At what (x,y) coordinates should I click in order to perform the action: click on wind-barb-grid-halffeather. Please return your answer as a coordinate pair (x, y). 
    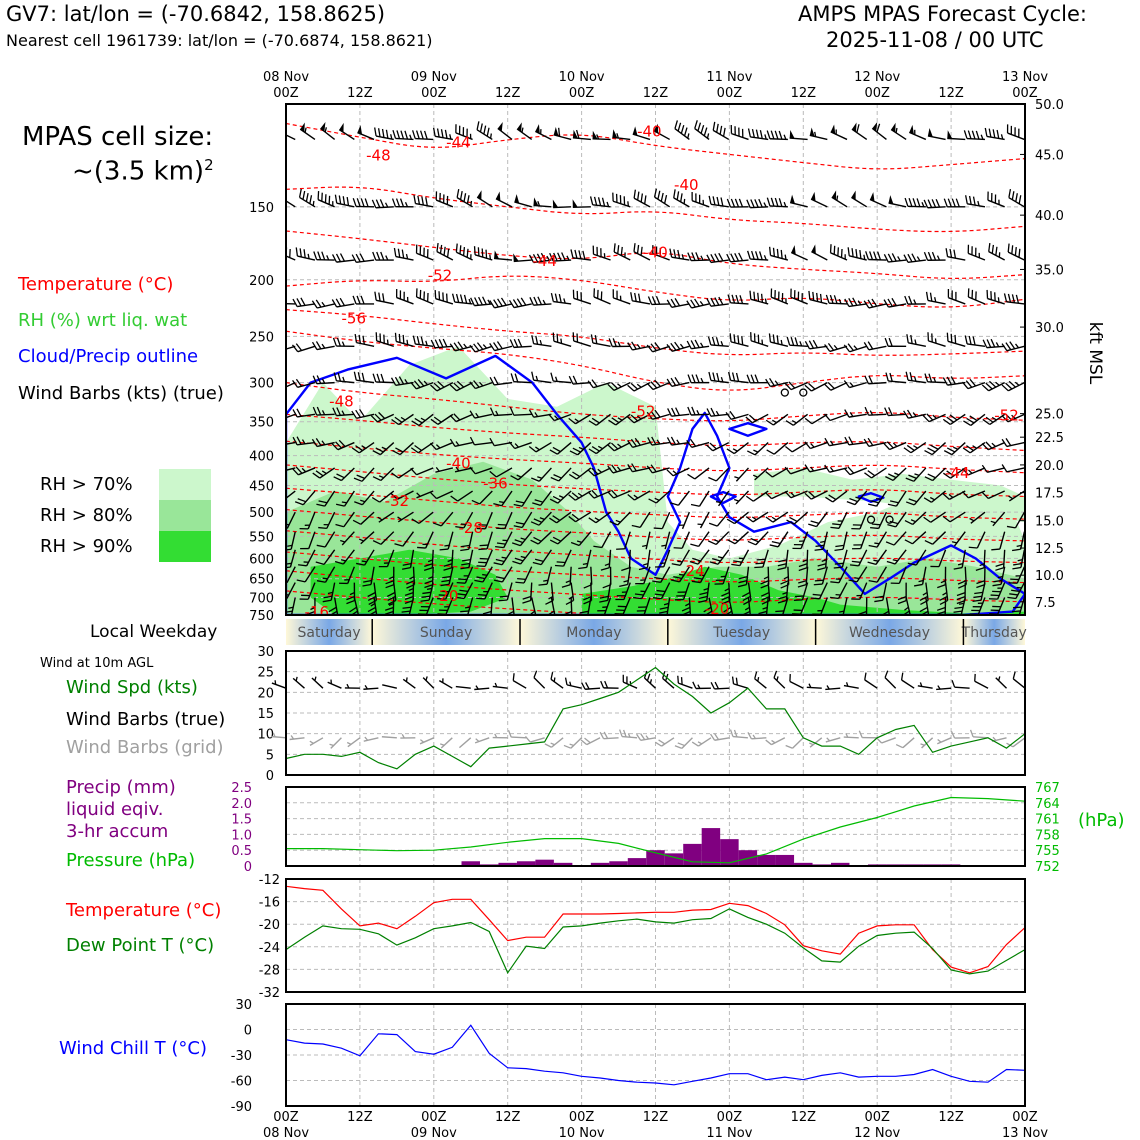
    Looking at the image, I should click on (754, 736).